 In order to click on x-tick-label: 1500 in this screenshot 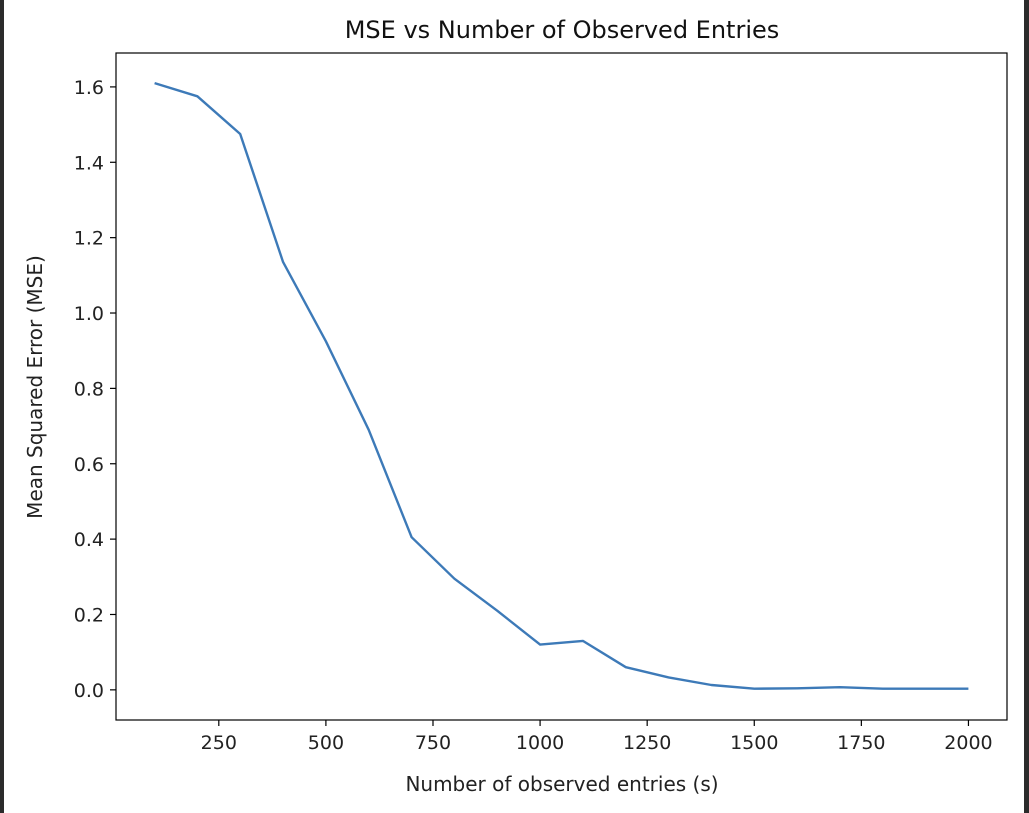, I will do `click(754, 743)`.